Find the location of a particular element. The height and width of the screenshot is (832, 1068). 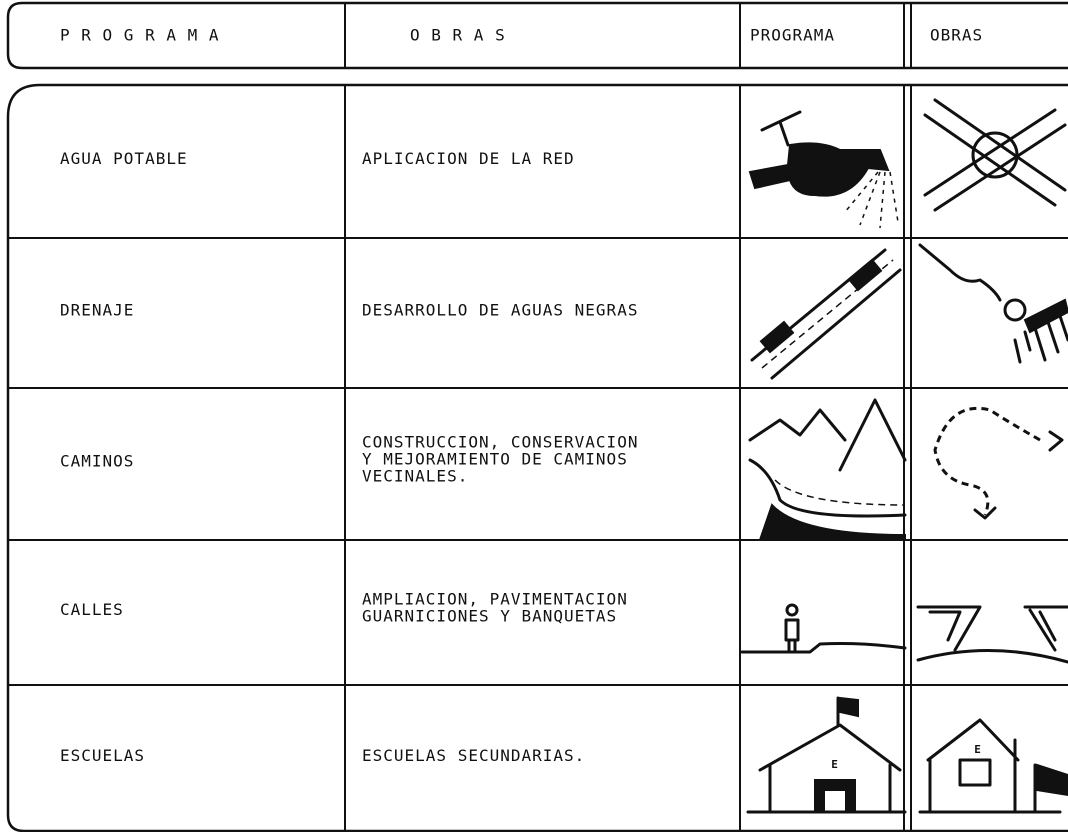

obra-line: ESCUELAS SECUNDARIAS. is located at coordinates (473, 755).